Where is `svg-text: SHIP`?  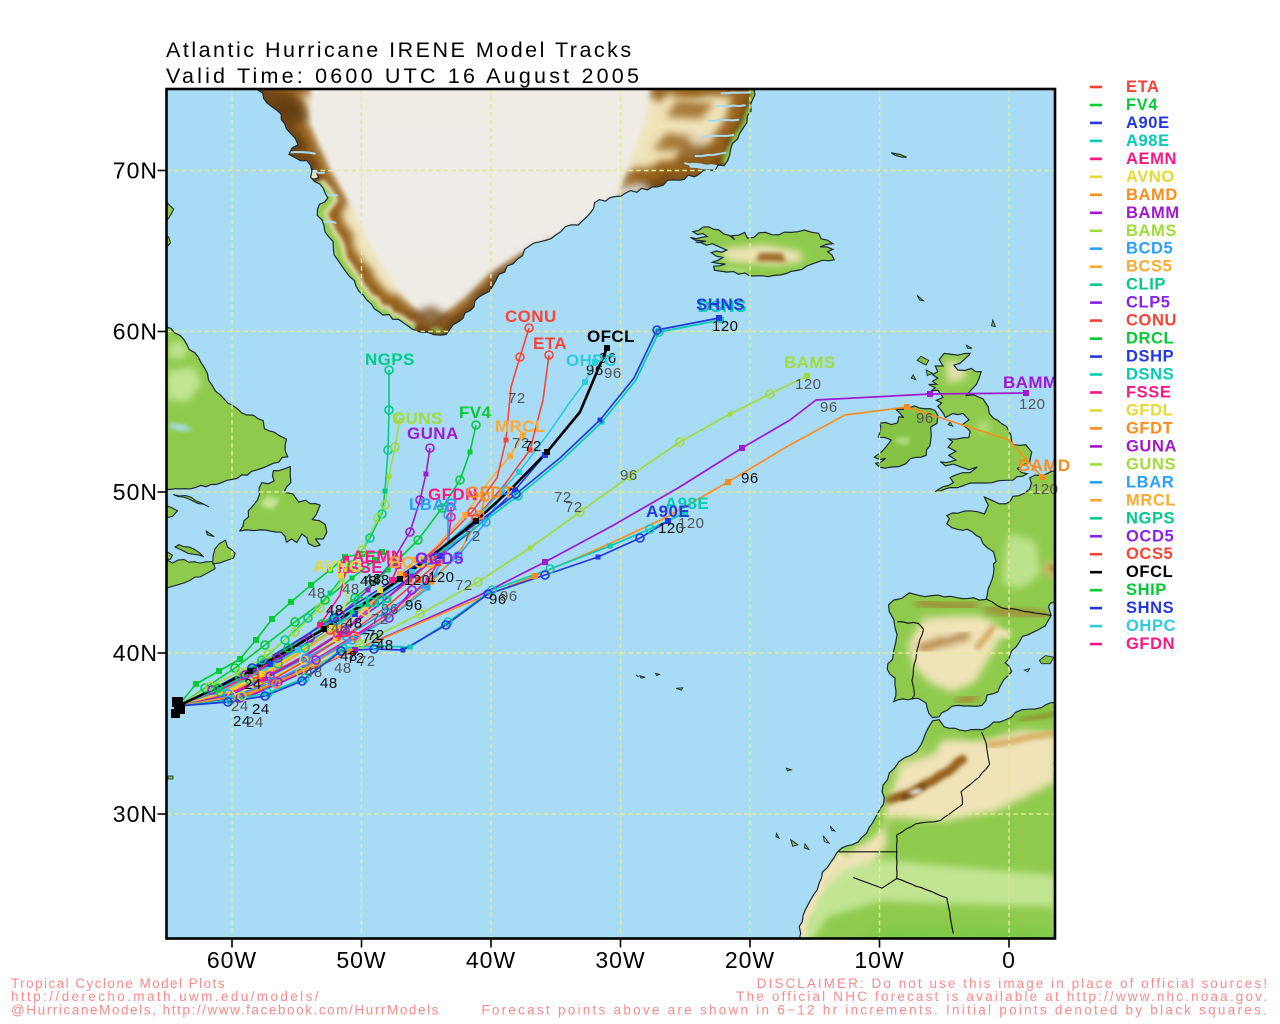
svg-text: SHIP is located at coordinates (1146, 590).